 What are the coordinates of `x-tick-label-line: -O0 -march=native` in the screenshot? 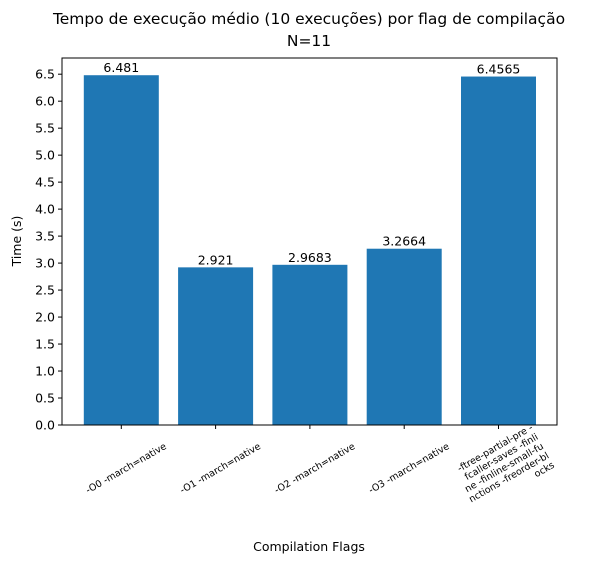 It's located at (126, 468).